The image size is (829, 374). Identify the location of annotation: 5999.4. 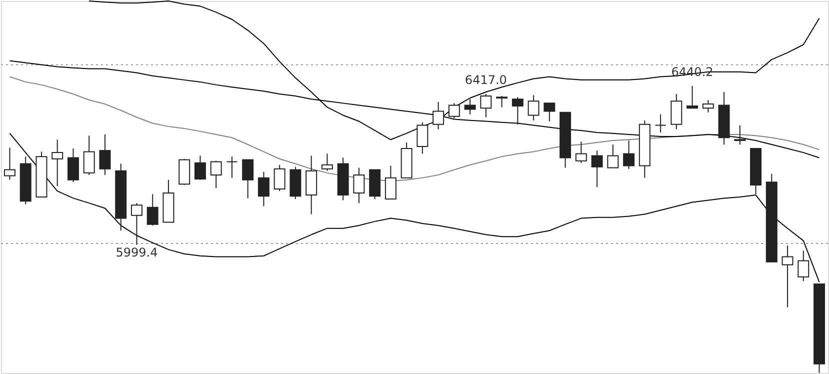
(137, 253).